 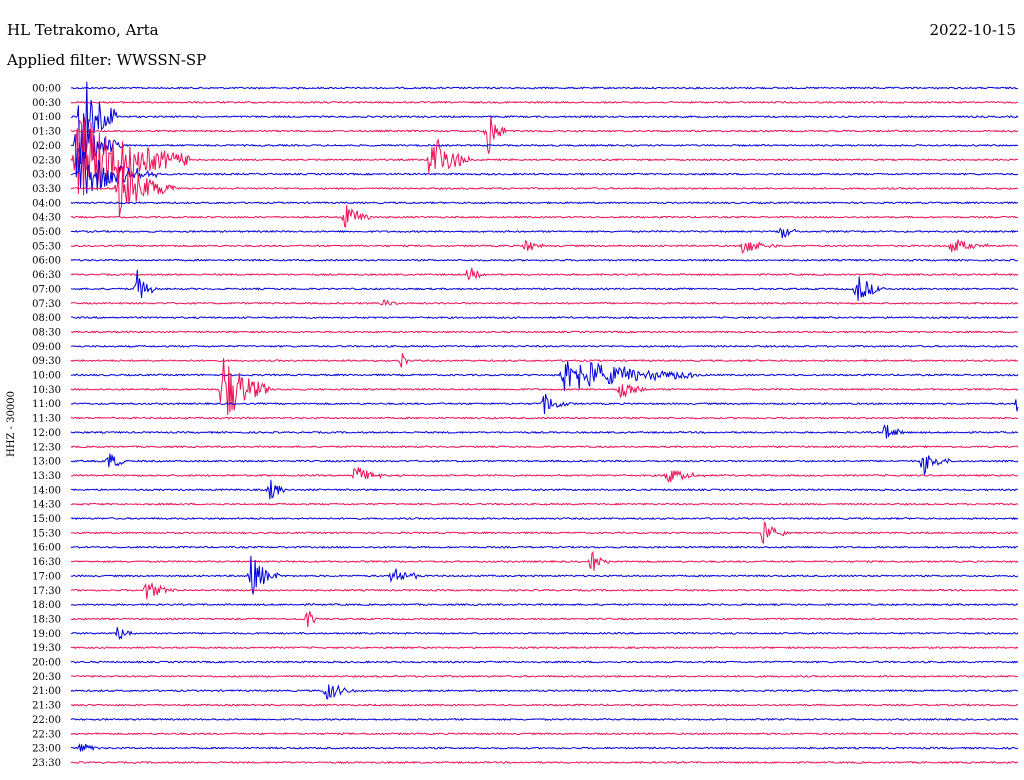 I want to click on date-label: 2022-10-15, so click(x=972, y=30).